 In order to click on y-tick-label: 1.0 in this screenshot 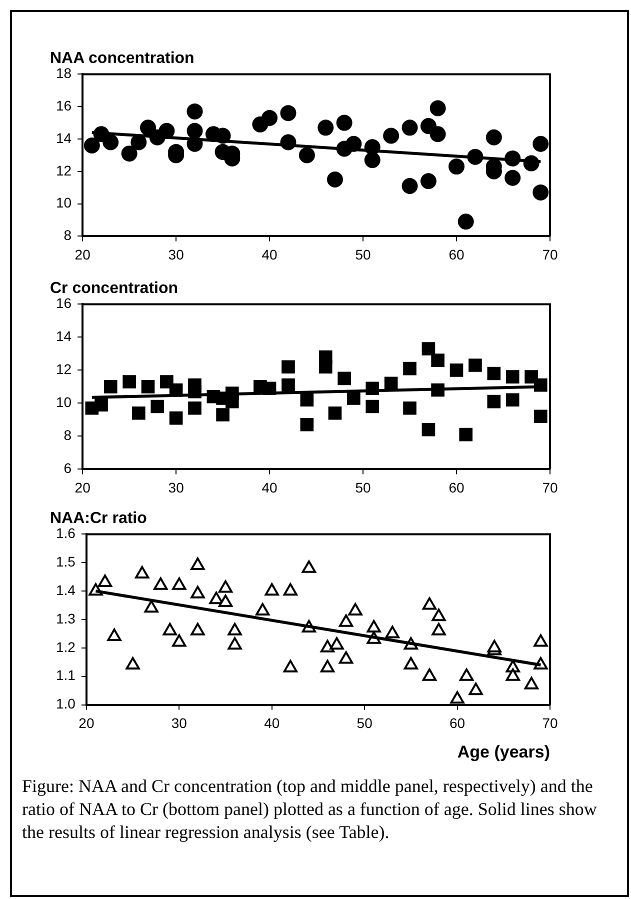, I will do `click(66, 704)`.